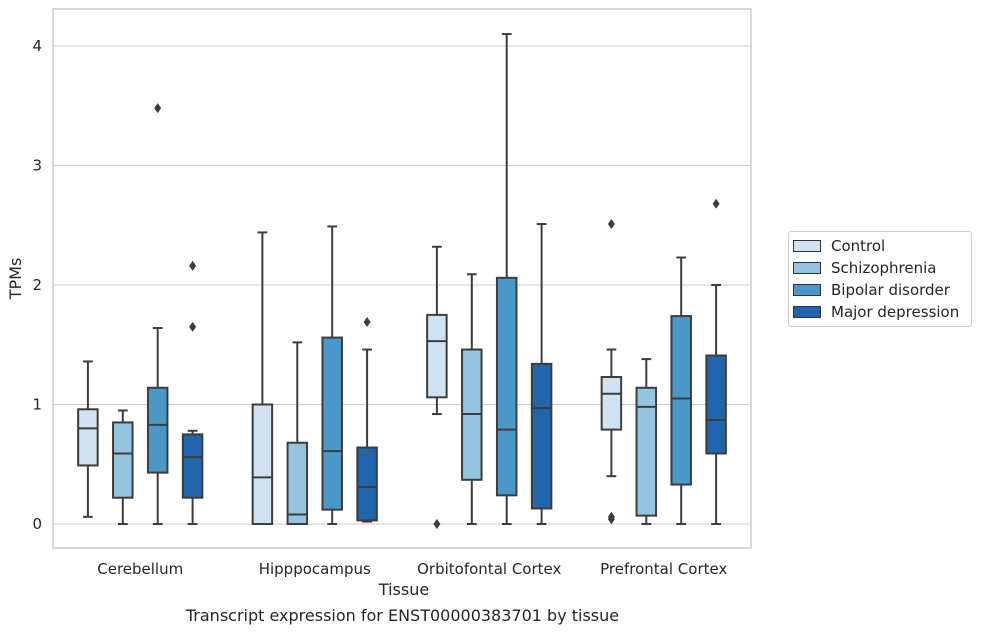 The width and height of the screenshot is (983, 638). I want to click on box-orbitofontal-cortex-control, so click(437, 387).